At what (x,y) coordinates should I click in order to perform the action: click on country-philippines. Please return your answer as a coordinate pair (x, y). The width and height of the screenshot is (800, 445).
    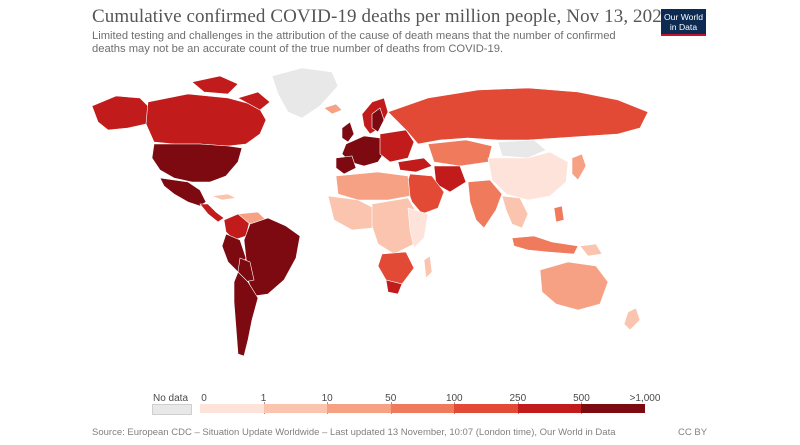
    Looking at the image, I should click on (559, 214).